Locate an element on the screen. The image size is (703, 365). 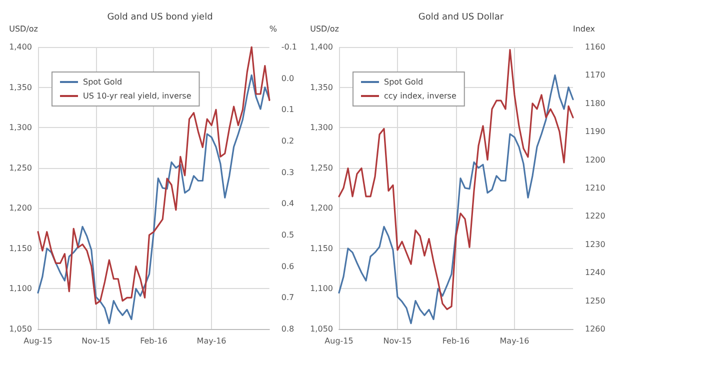
chart-title: Gold and US Dollar is located at coordinates (461, 17).